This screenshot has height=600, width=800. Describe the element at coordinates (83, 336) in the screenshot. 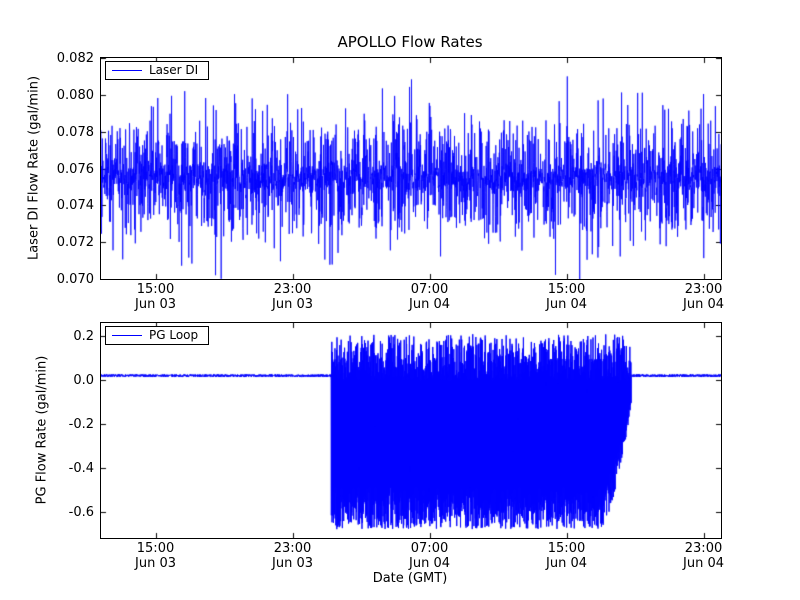

I see `y-tick-label: 0.2` at that location.